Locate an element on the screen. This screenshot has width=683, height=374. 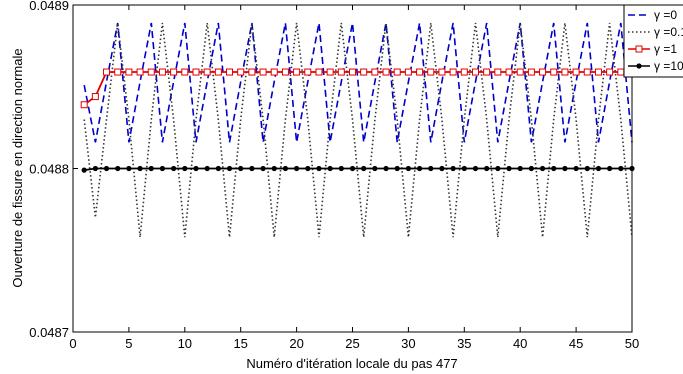
x-tick-label: 30 is located at coordinates (408, 343).